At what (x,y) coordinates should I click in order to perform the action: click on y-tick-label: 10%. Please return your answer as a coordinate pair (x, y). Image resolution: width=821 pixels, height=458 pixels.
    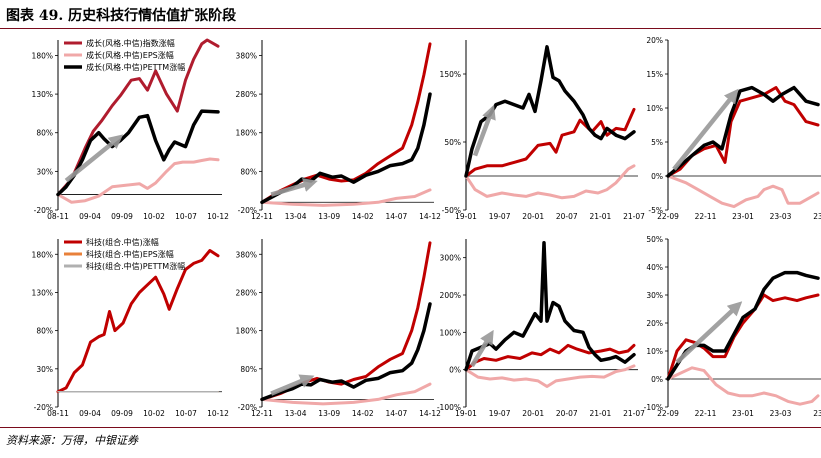
    Looking at the image, I should click on (654, 351).